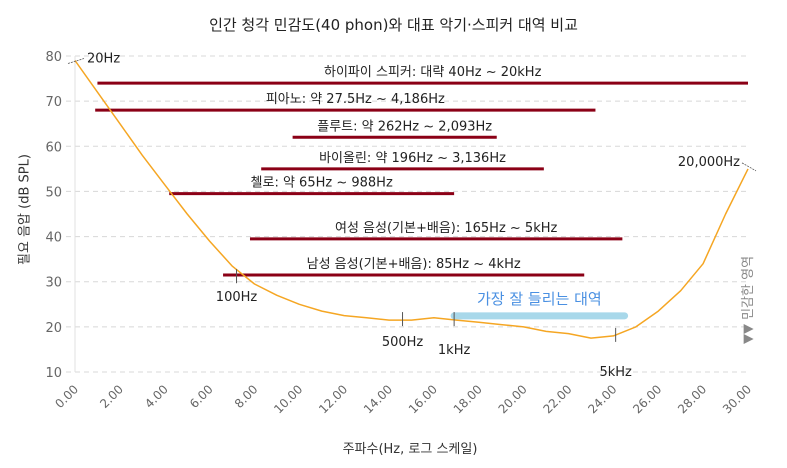  What do you see at coordinates (454, 350) in the screenshot?
I see `freq-annotation: 1kHz` at bounding box center [454, 350].